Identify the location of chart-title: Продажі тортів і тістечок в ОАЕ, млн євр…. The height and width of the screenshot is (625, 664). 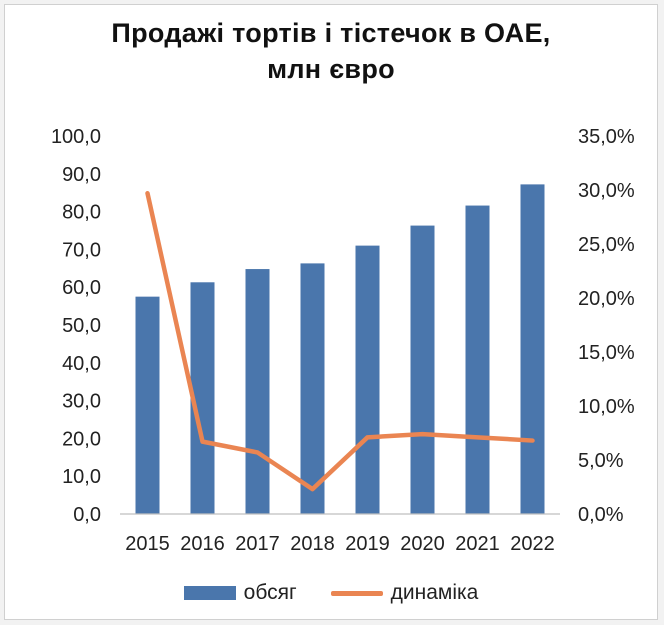
(331, 51).